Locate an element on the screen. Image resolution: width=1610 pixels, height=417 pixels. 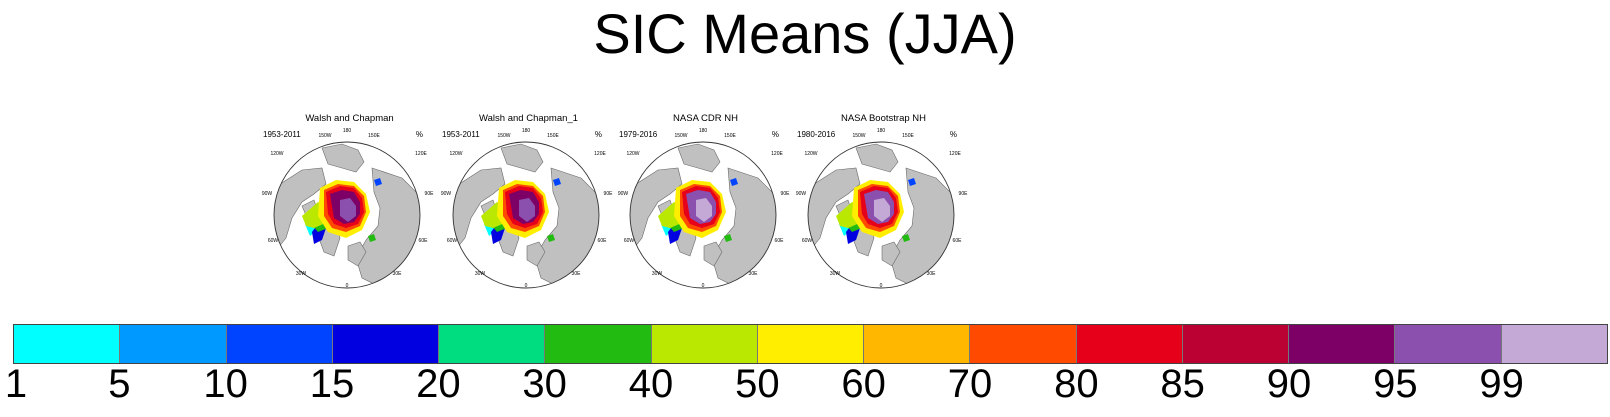
colorbar is located at coordinates (810, 344).